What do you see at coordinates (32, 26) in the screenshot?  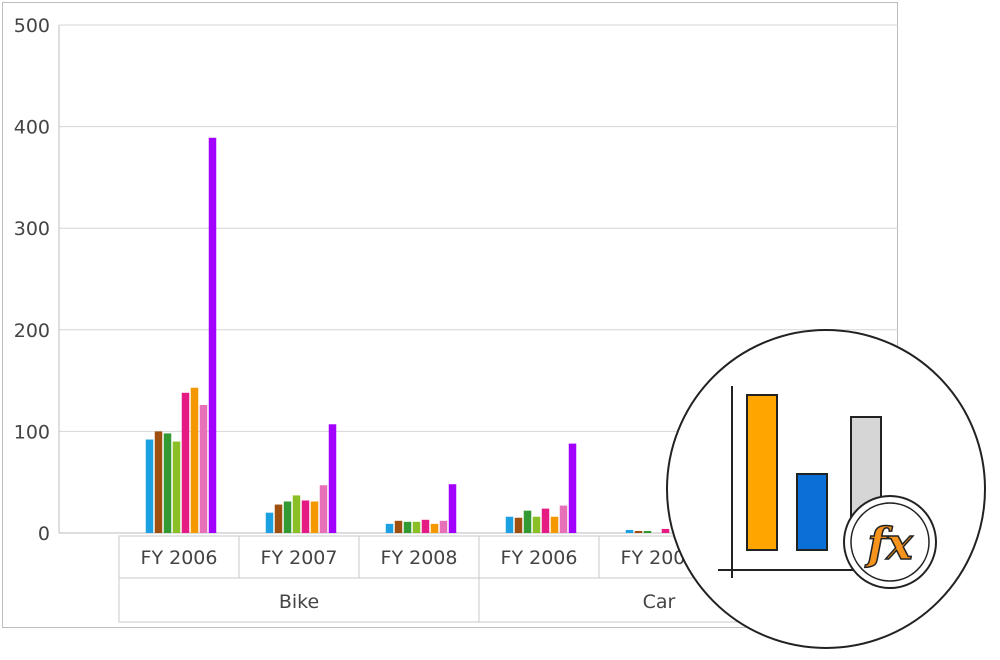 I see `y-tick-label: 500` at bounding box center [32, 26].